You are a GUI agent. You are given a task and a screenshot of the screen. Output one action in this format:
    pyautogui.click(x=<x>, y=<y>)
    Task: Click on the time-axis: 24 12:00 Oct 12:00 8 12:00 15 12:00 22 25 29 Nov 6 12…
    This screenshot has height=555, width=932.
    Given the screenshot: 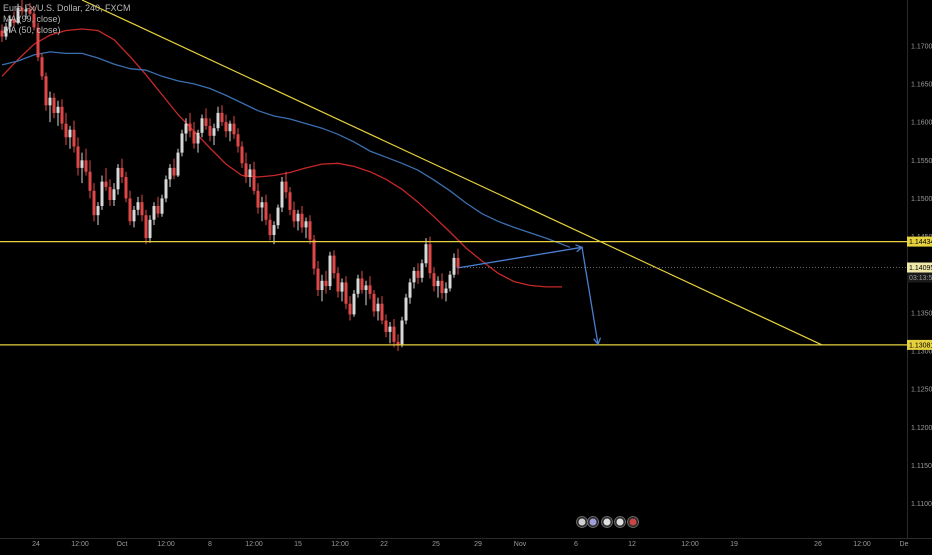 What is the action you would take?
    pyautogui.click(x=470, y=544)
    